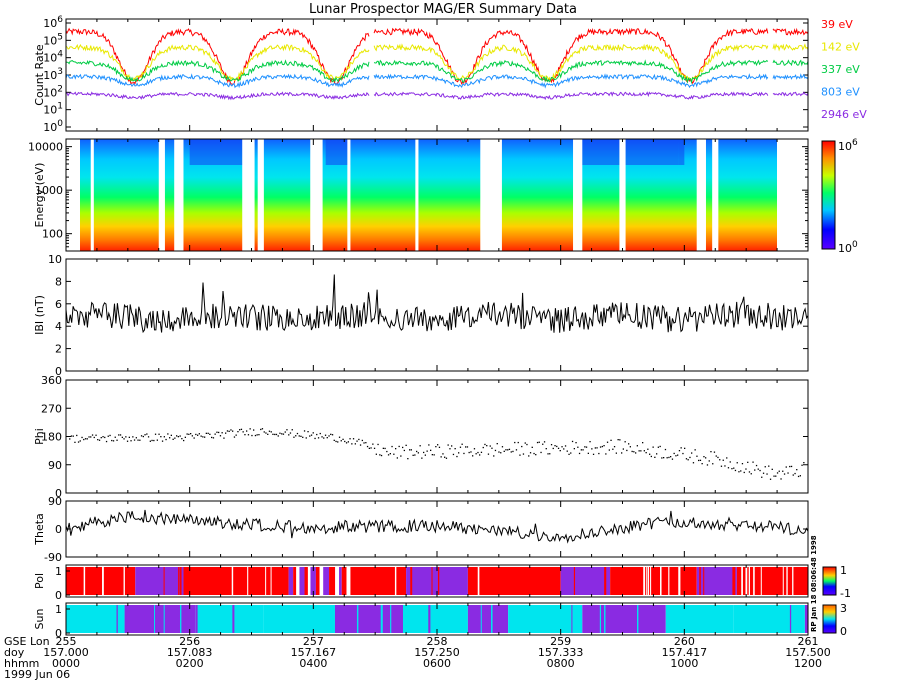 The height and width of the screenshot is (700, 900). Describe the element at coordinates (51, 408) in the screenshot. I see `phi-ytick: 270` at that location.